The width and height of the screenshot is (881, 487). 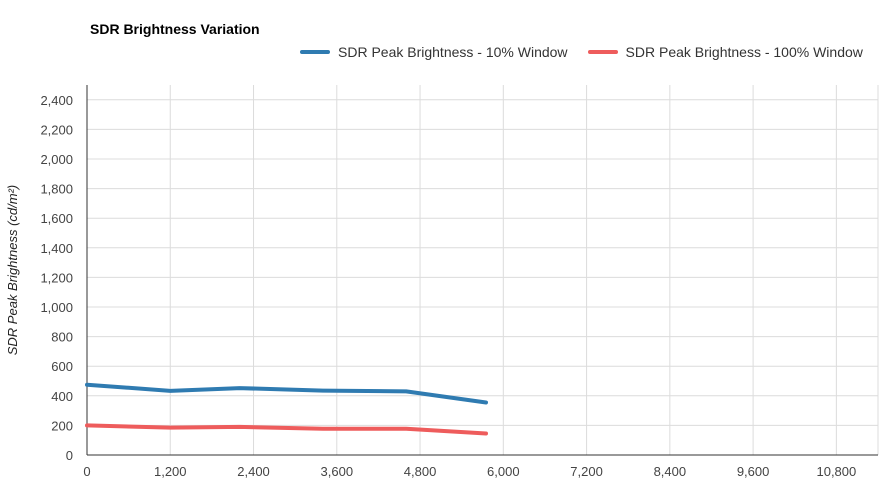 What do you see at coordinates (56, 129) in the screenshot?
I see `y-tick-label: 2,200` at bounding box center [56, 129].